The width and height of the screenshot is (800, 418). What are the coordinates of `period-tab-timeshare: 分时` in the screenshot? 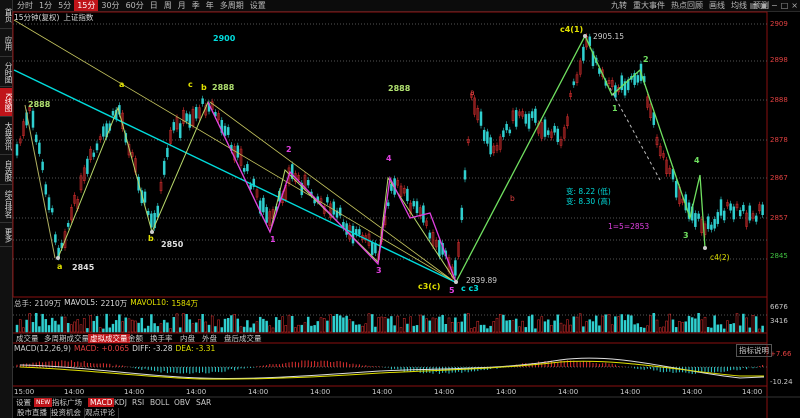 It's located at (25, 5).